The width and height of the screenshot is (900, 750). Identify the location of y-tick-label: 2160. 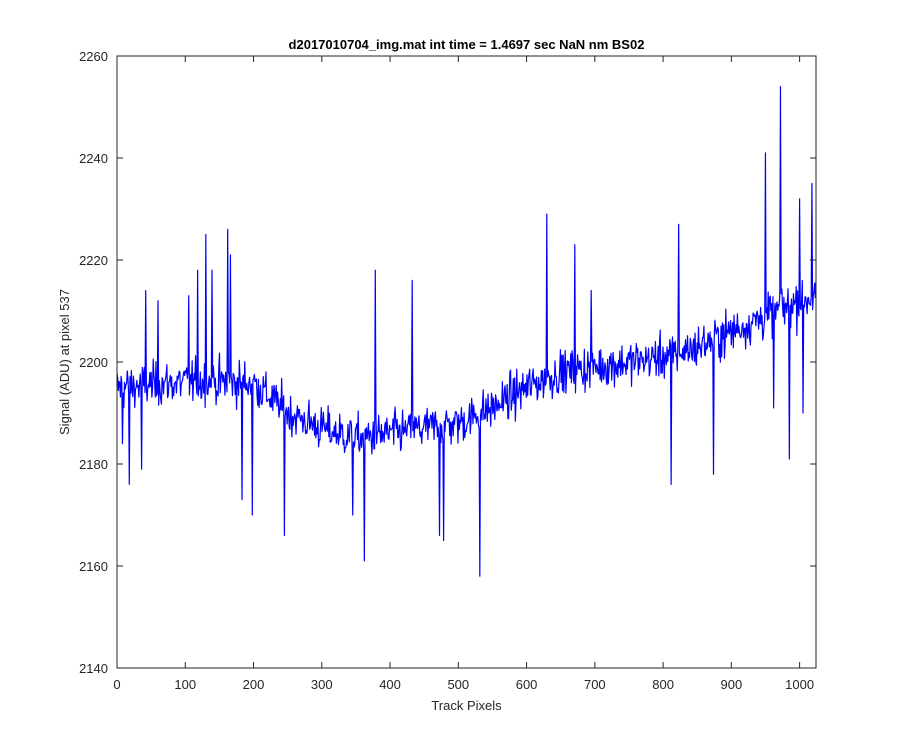
(93, 566).